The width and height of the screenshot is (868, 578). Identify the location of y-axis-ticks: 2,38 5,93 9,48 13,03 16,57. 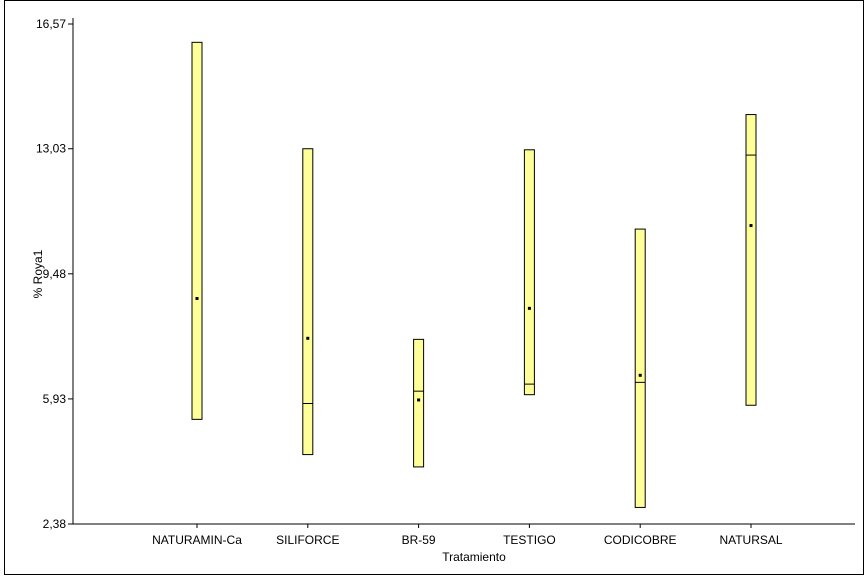
(54, 274).